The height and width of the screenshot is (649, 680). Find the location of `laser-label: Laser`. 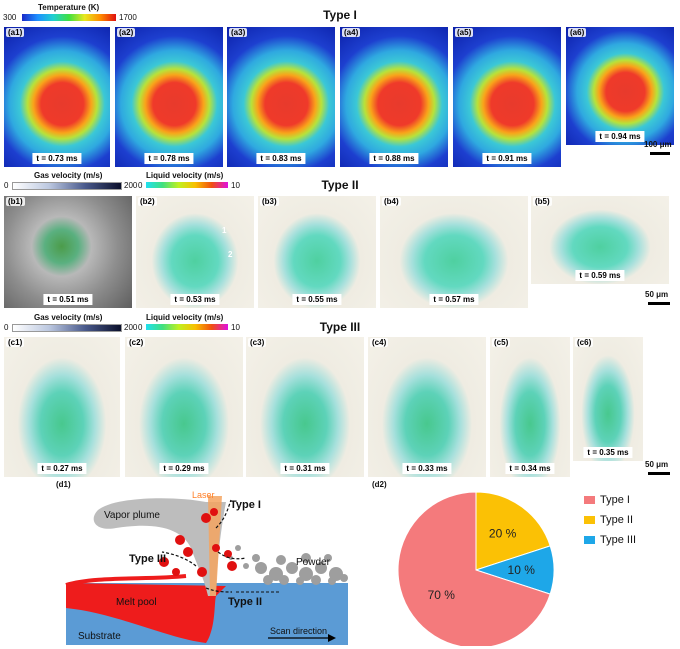

laser-label: Laser is located at coordinates (203, 495).